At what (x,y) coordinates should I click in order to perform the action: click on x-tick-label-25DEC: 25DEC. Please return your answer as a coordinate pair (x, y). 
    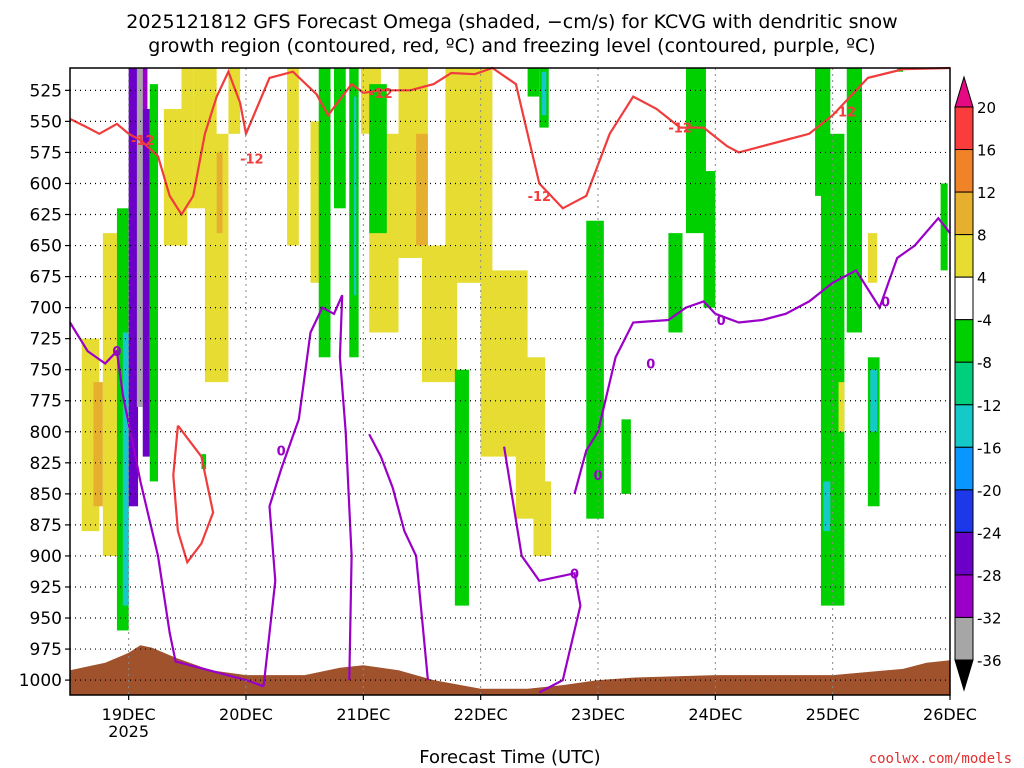
    Looking at the image, I should click on (833, 714).